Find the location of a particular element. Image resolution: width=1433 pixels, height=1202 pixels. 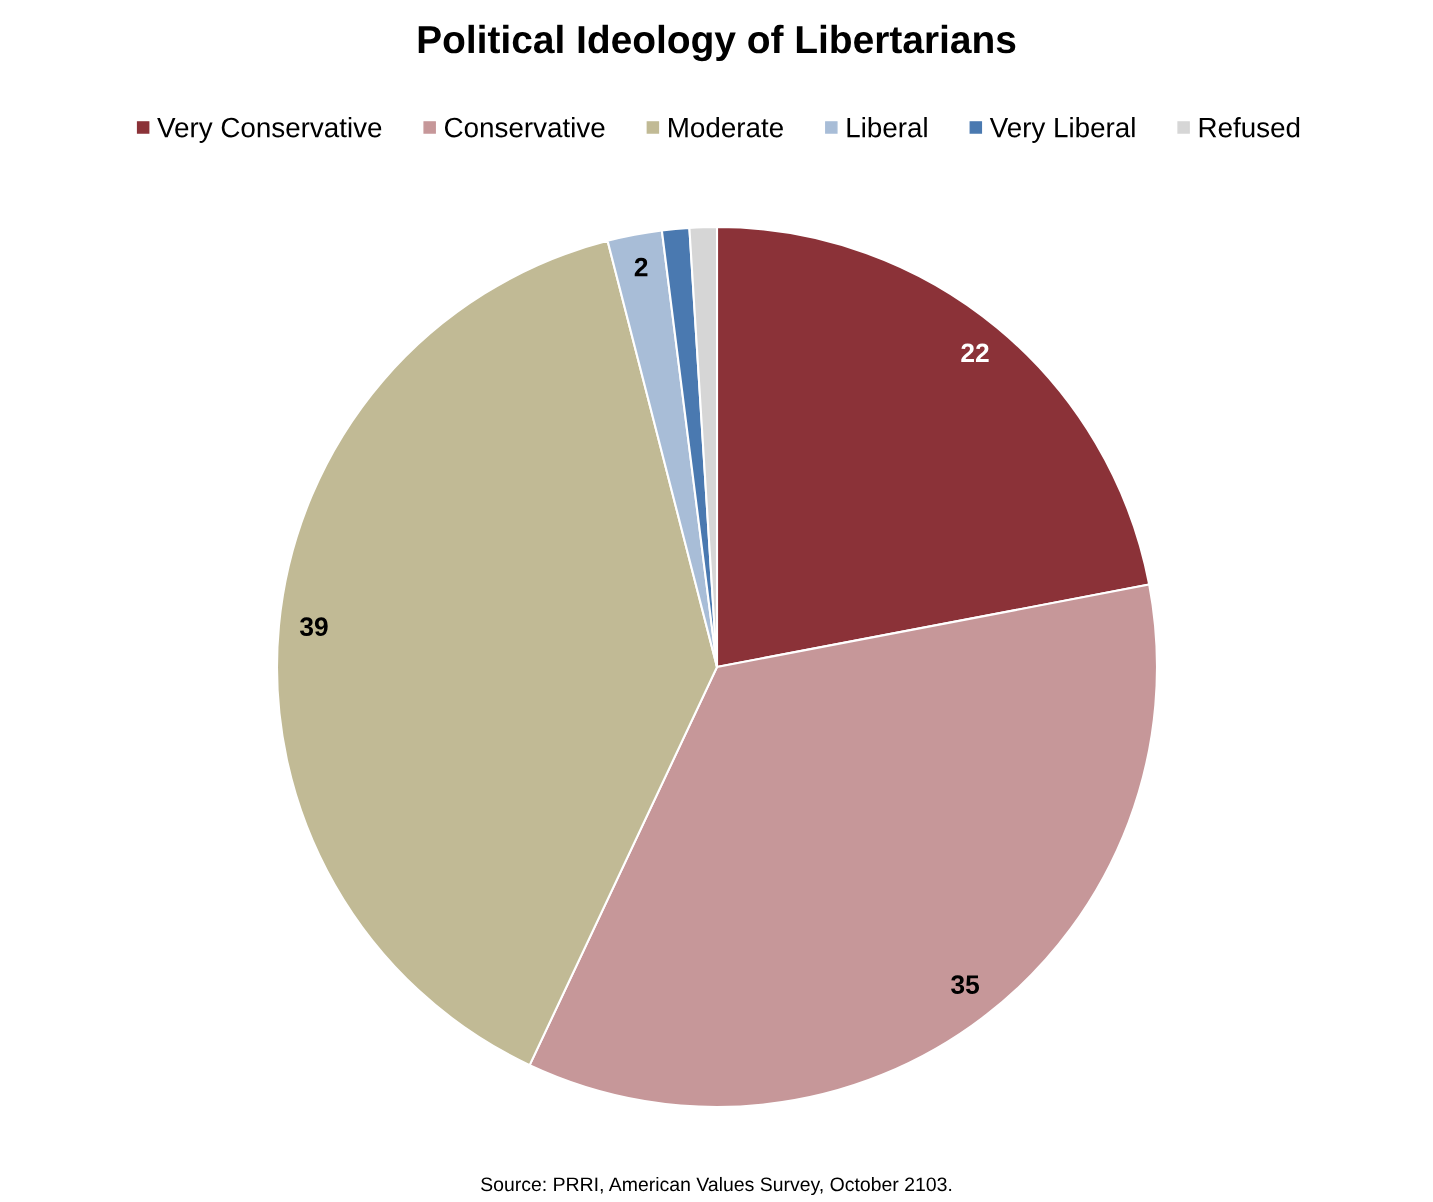

legend-label: Very Liberal is located at coordinates (1062, 130).